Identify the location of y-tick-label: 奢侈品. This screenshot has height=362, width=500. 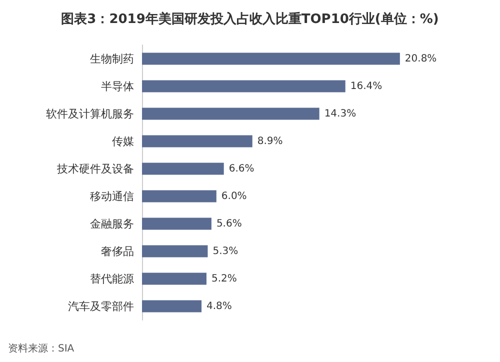
(117, 251).